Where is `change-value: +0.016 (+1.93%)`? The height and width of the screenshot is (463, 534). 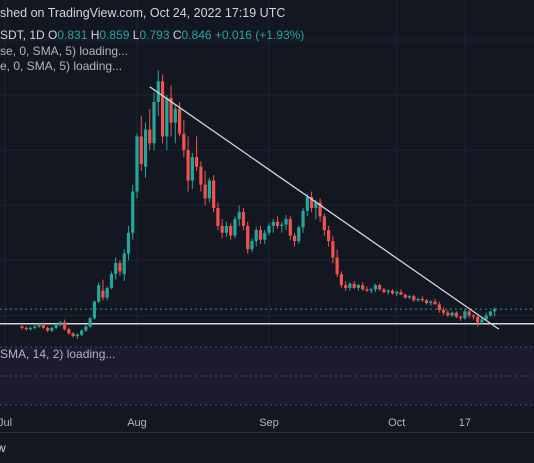
change-value: +0.016 (+1.93%) is located at coordinates (259, 35).